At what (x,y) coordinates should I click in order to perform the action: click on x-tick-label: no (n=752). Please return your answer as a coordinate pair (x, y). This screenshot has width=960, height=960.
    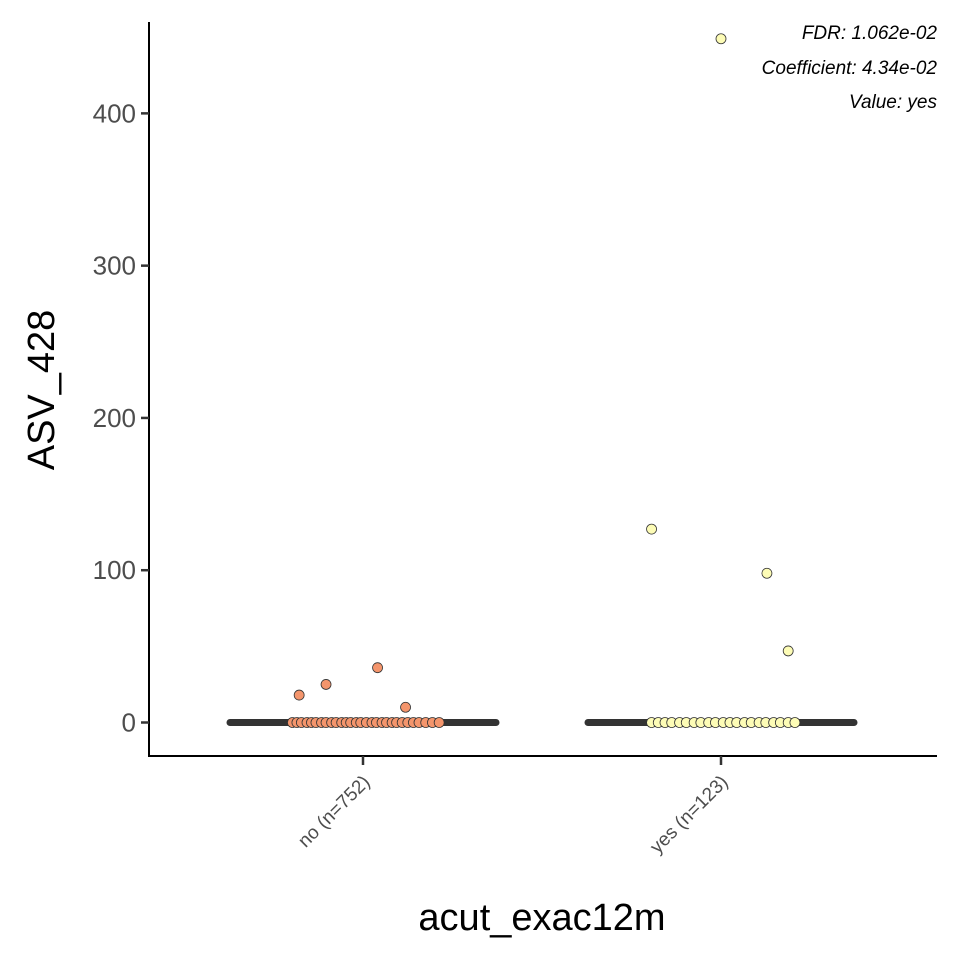
    Looking at the image, I should click on (334, 812).